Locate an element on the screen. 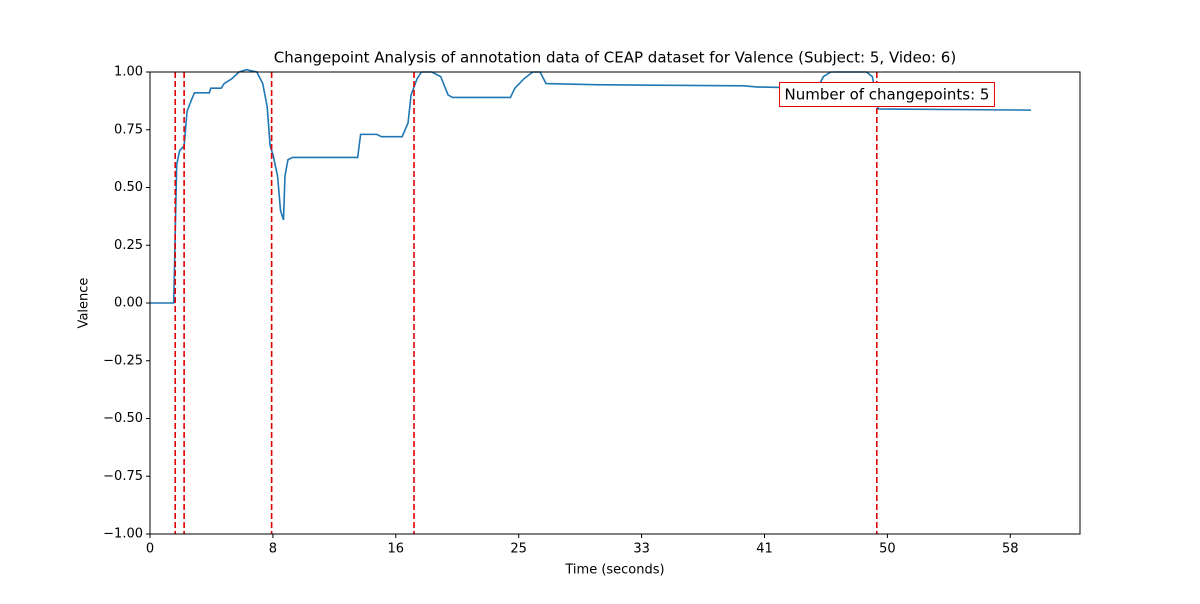 Image resolution: width=1200 pixels, height=604 pixels. y-tick-label: −0.50 is located at coordinates (123, 418).